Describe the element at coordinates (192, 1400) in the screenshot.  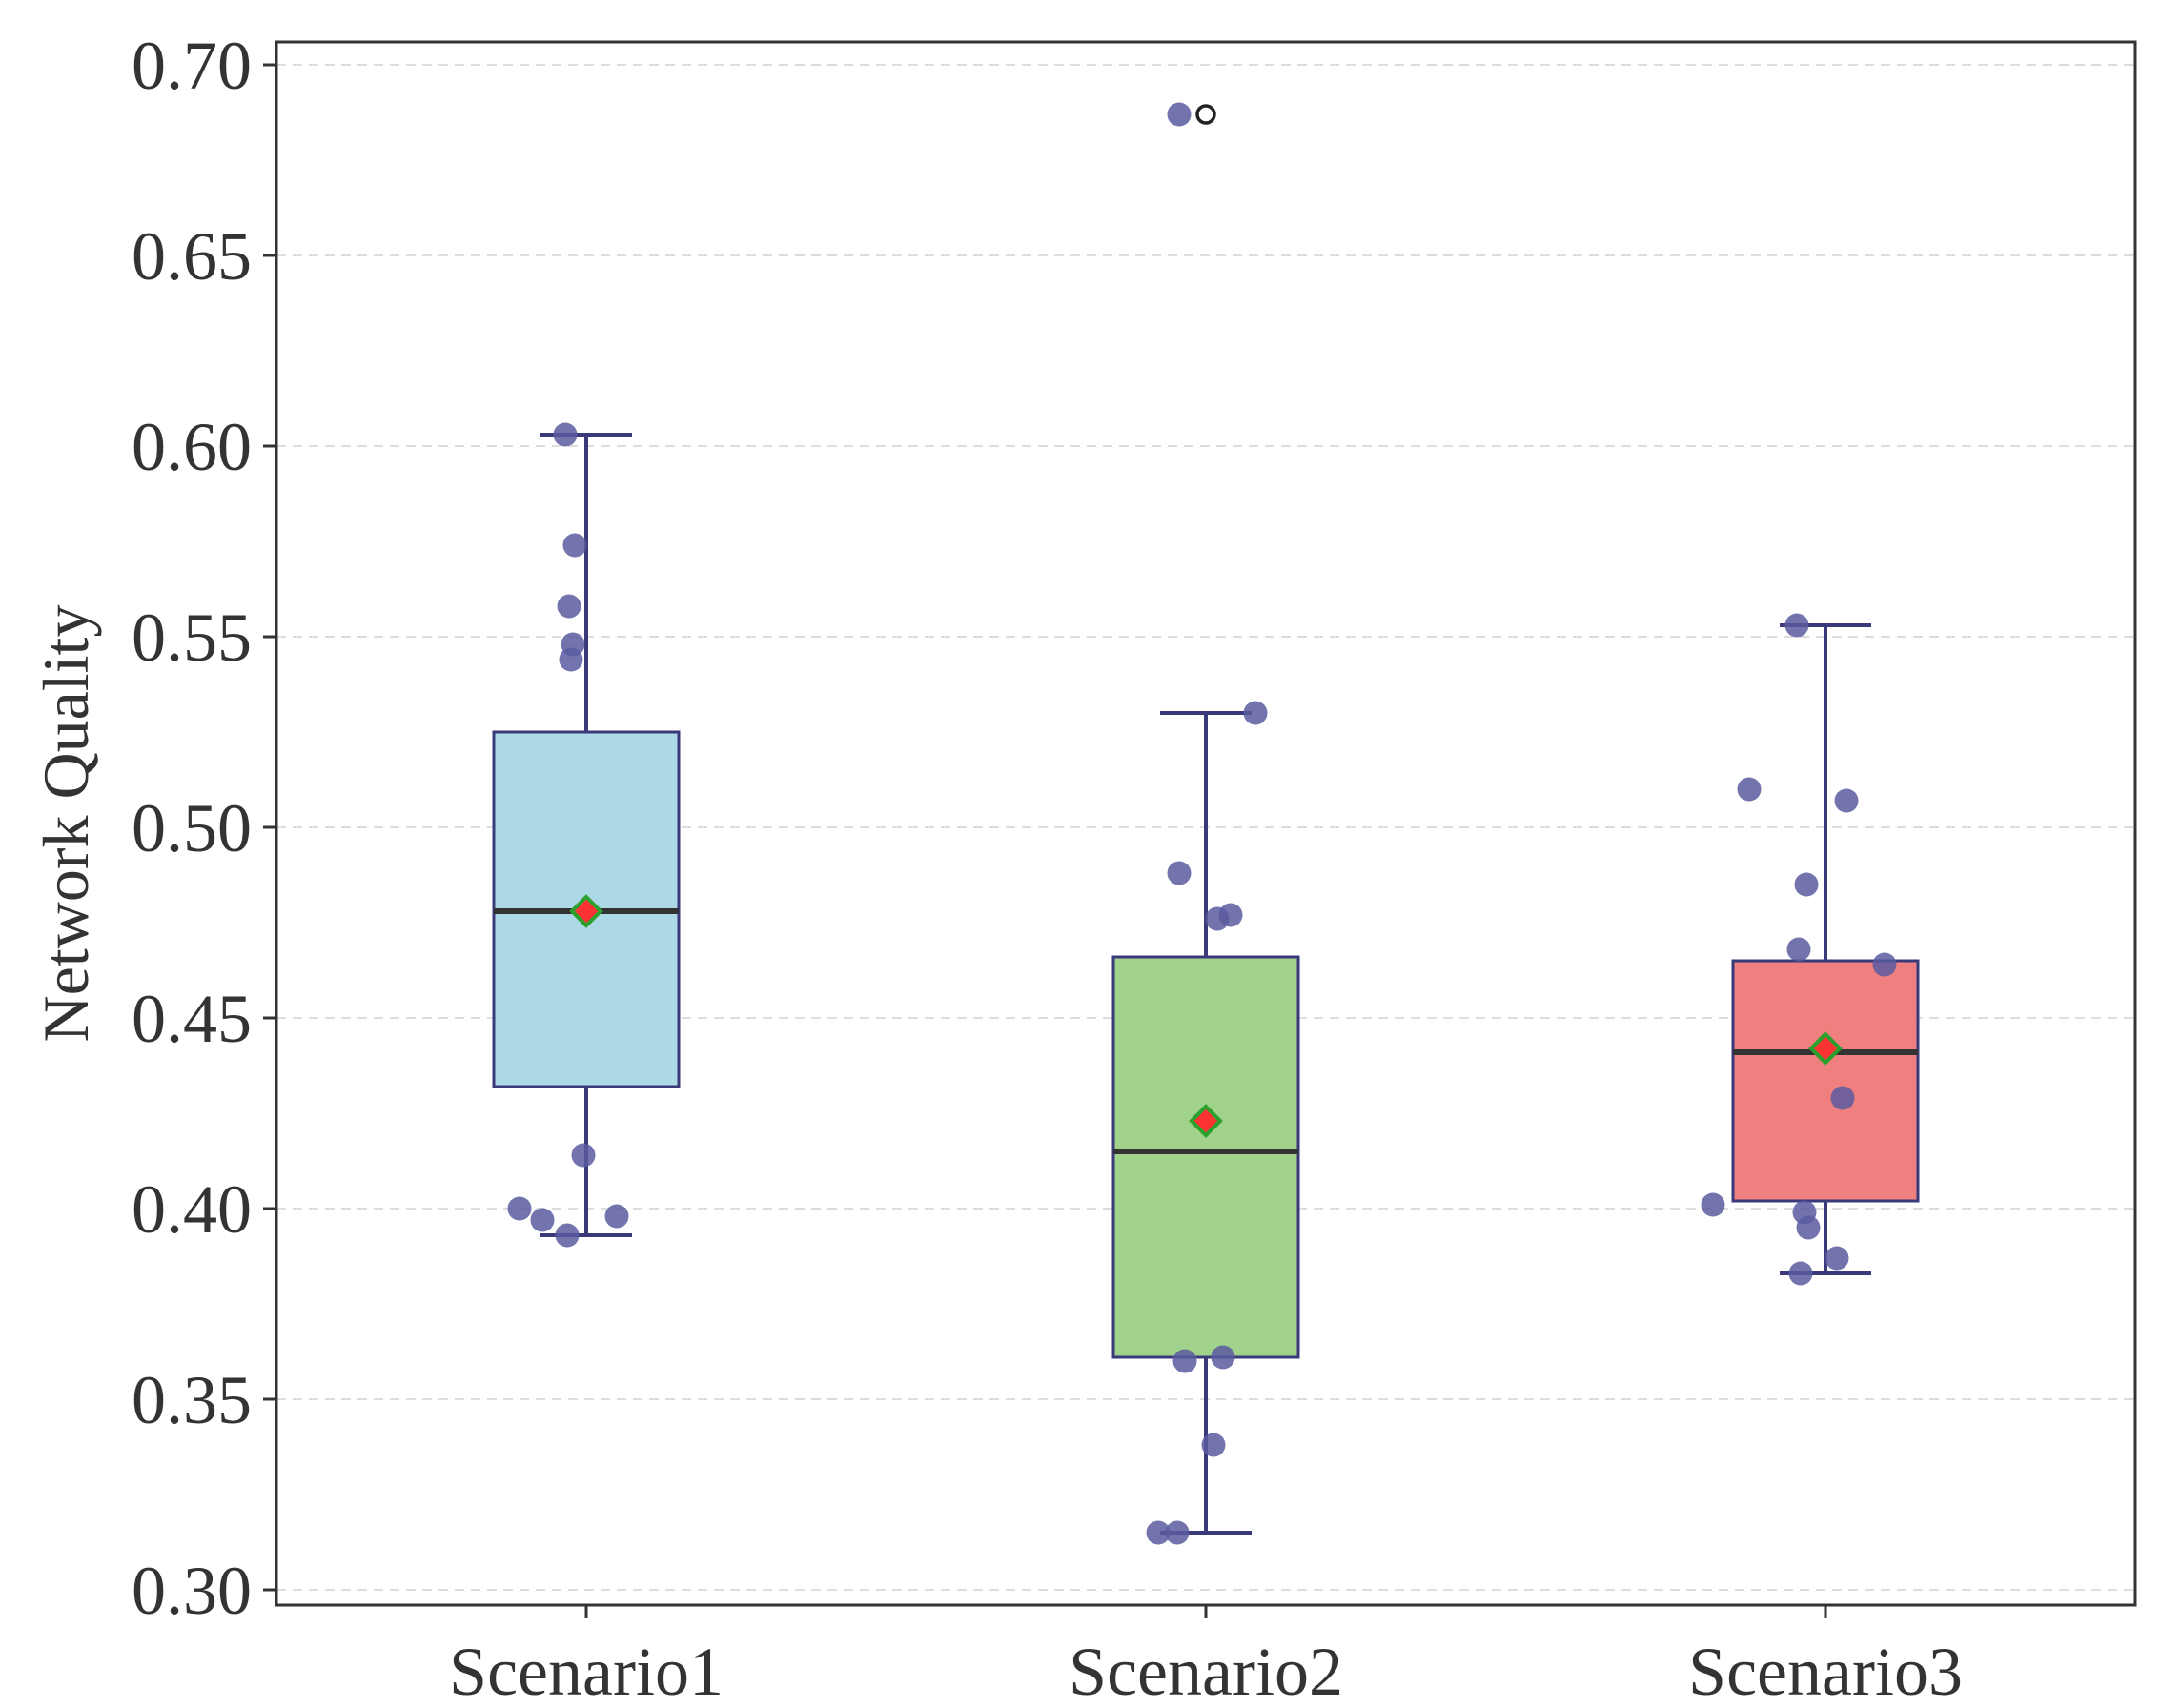
I see `y-tick-label: 0.35` at that location.